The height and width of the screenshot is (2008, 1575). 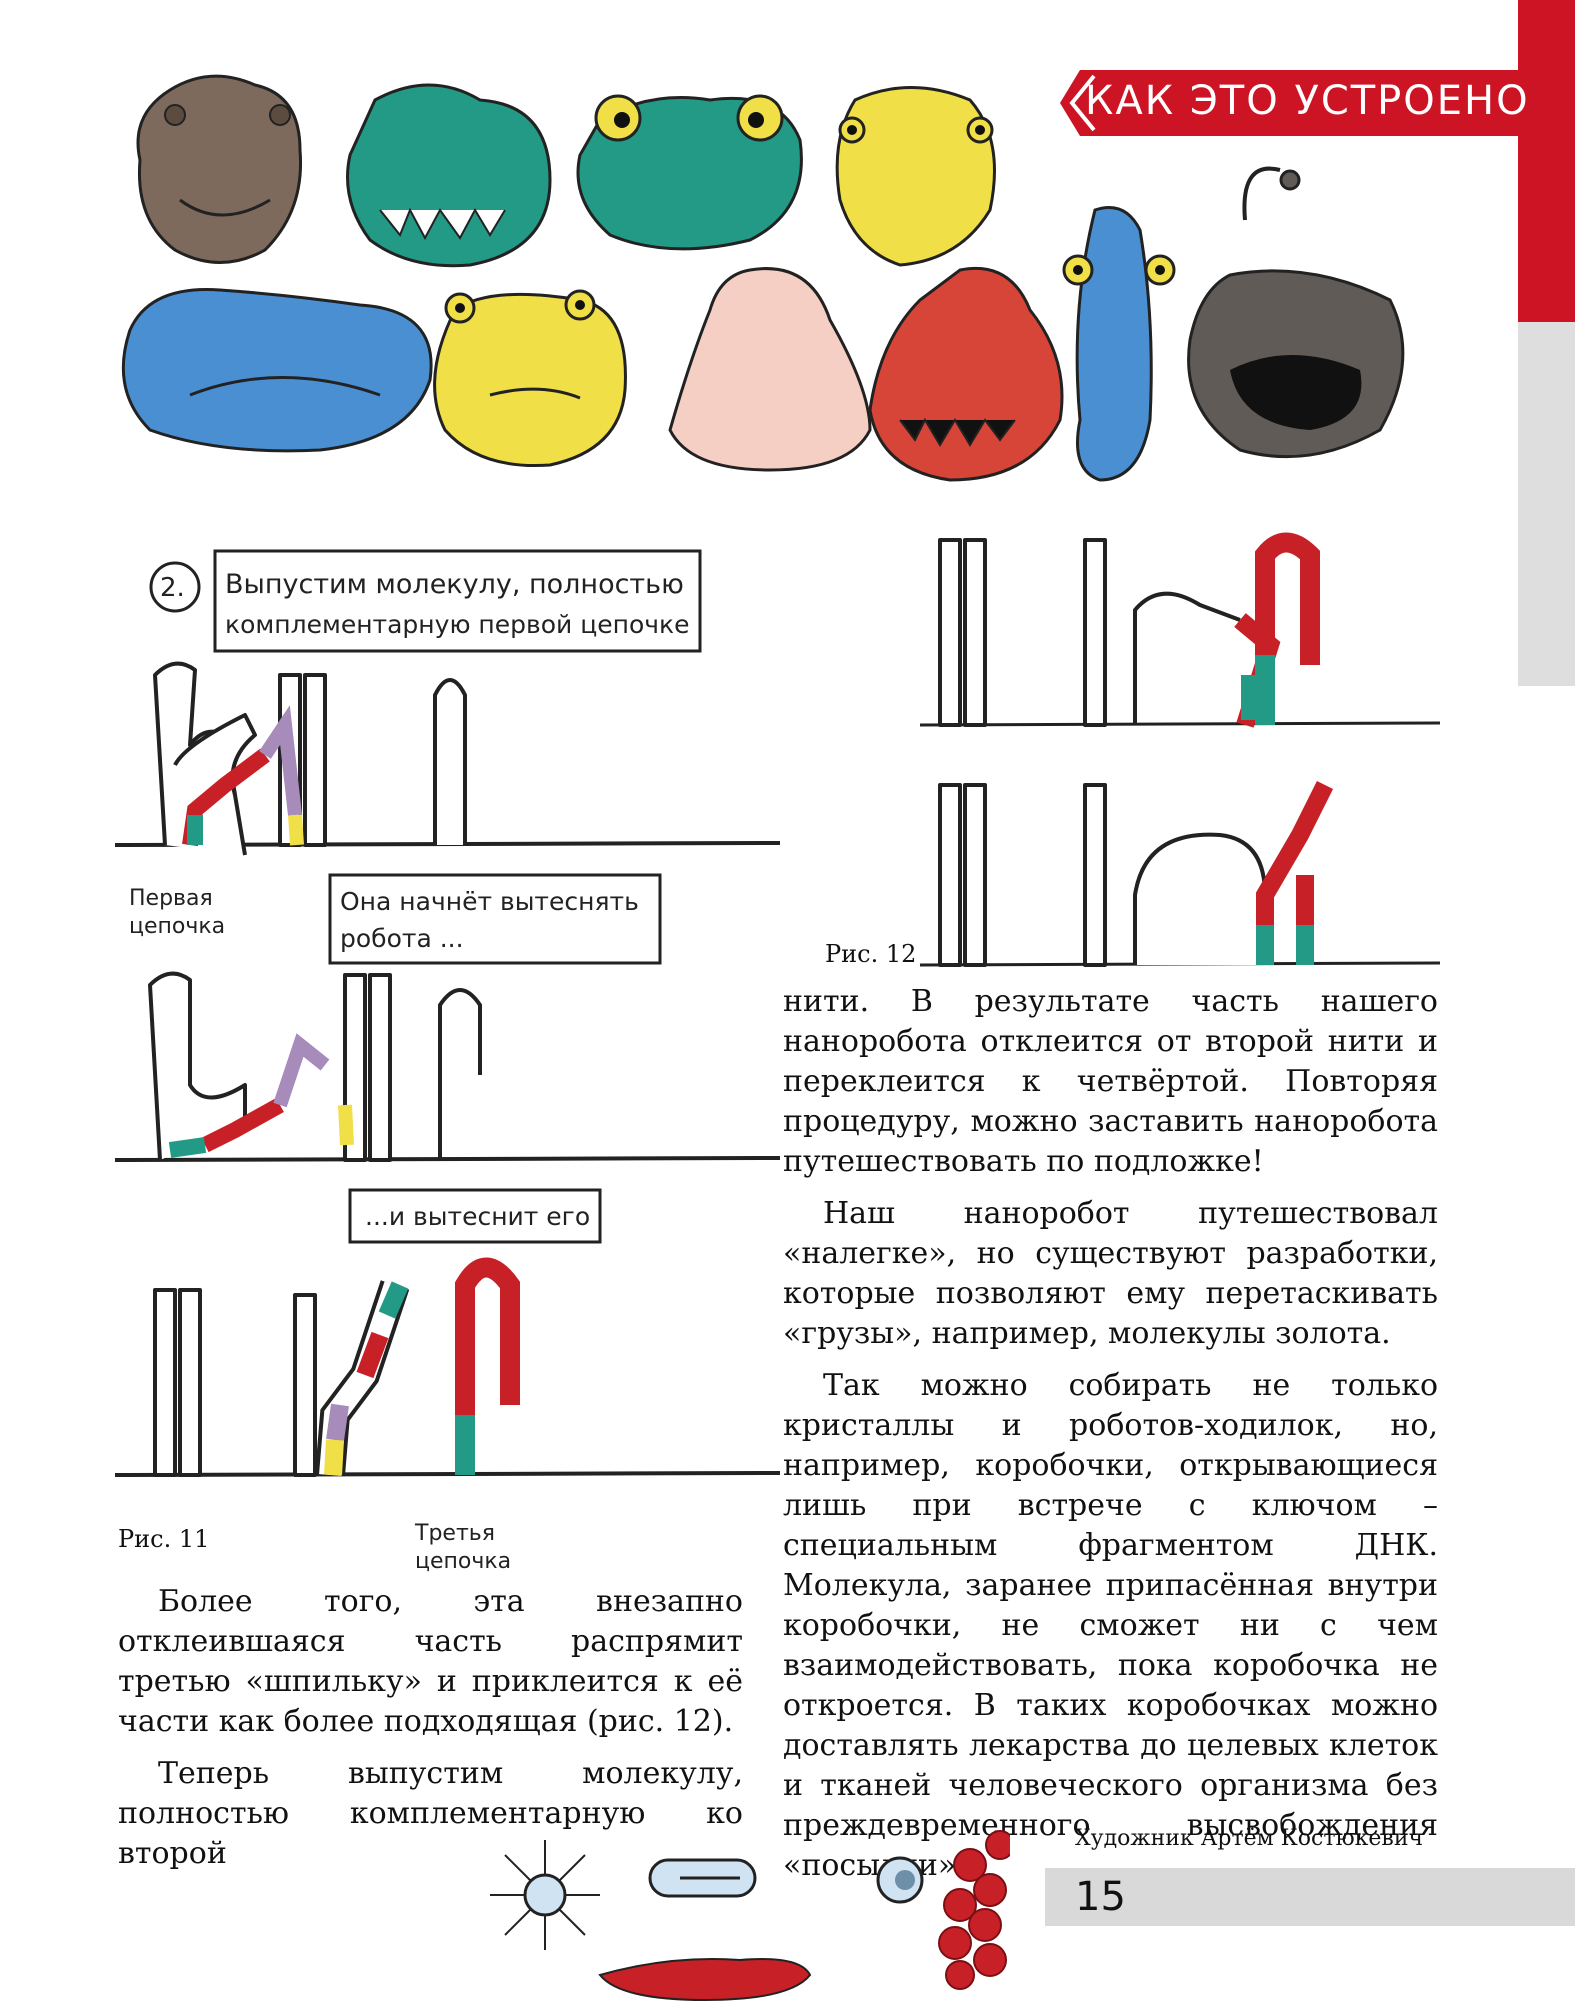 What do you see at coordinates (219, 169) in the screenshot?
I see `hippo-head-icon` at bounding box center [219, 169].